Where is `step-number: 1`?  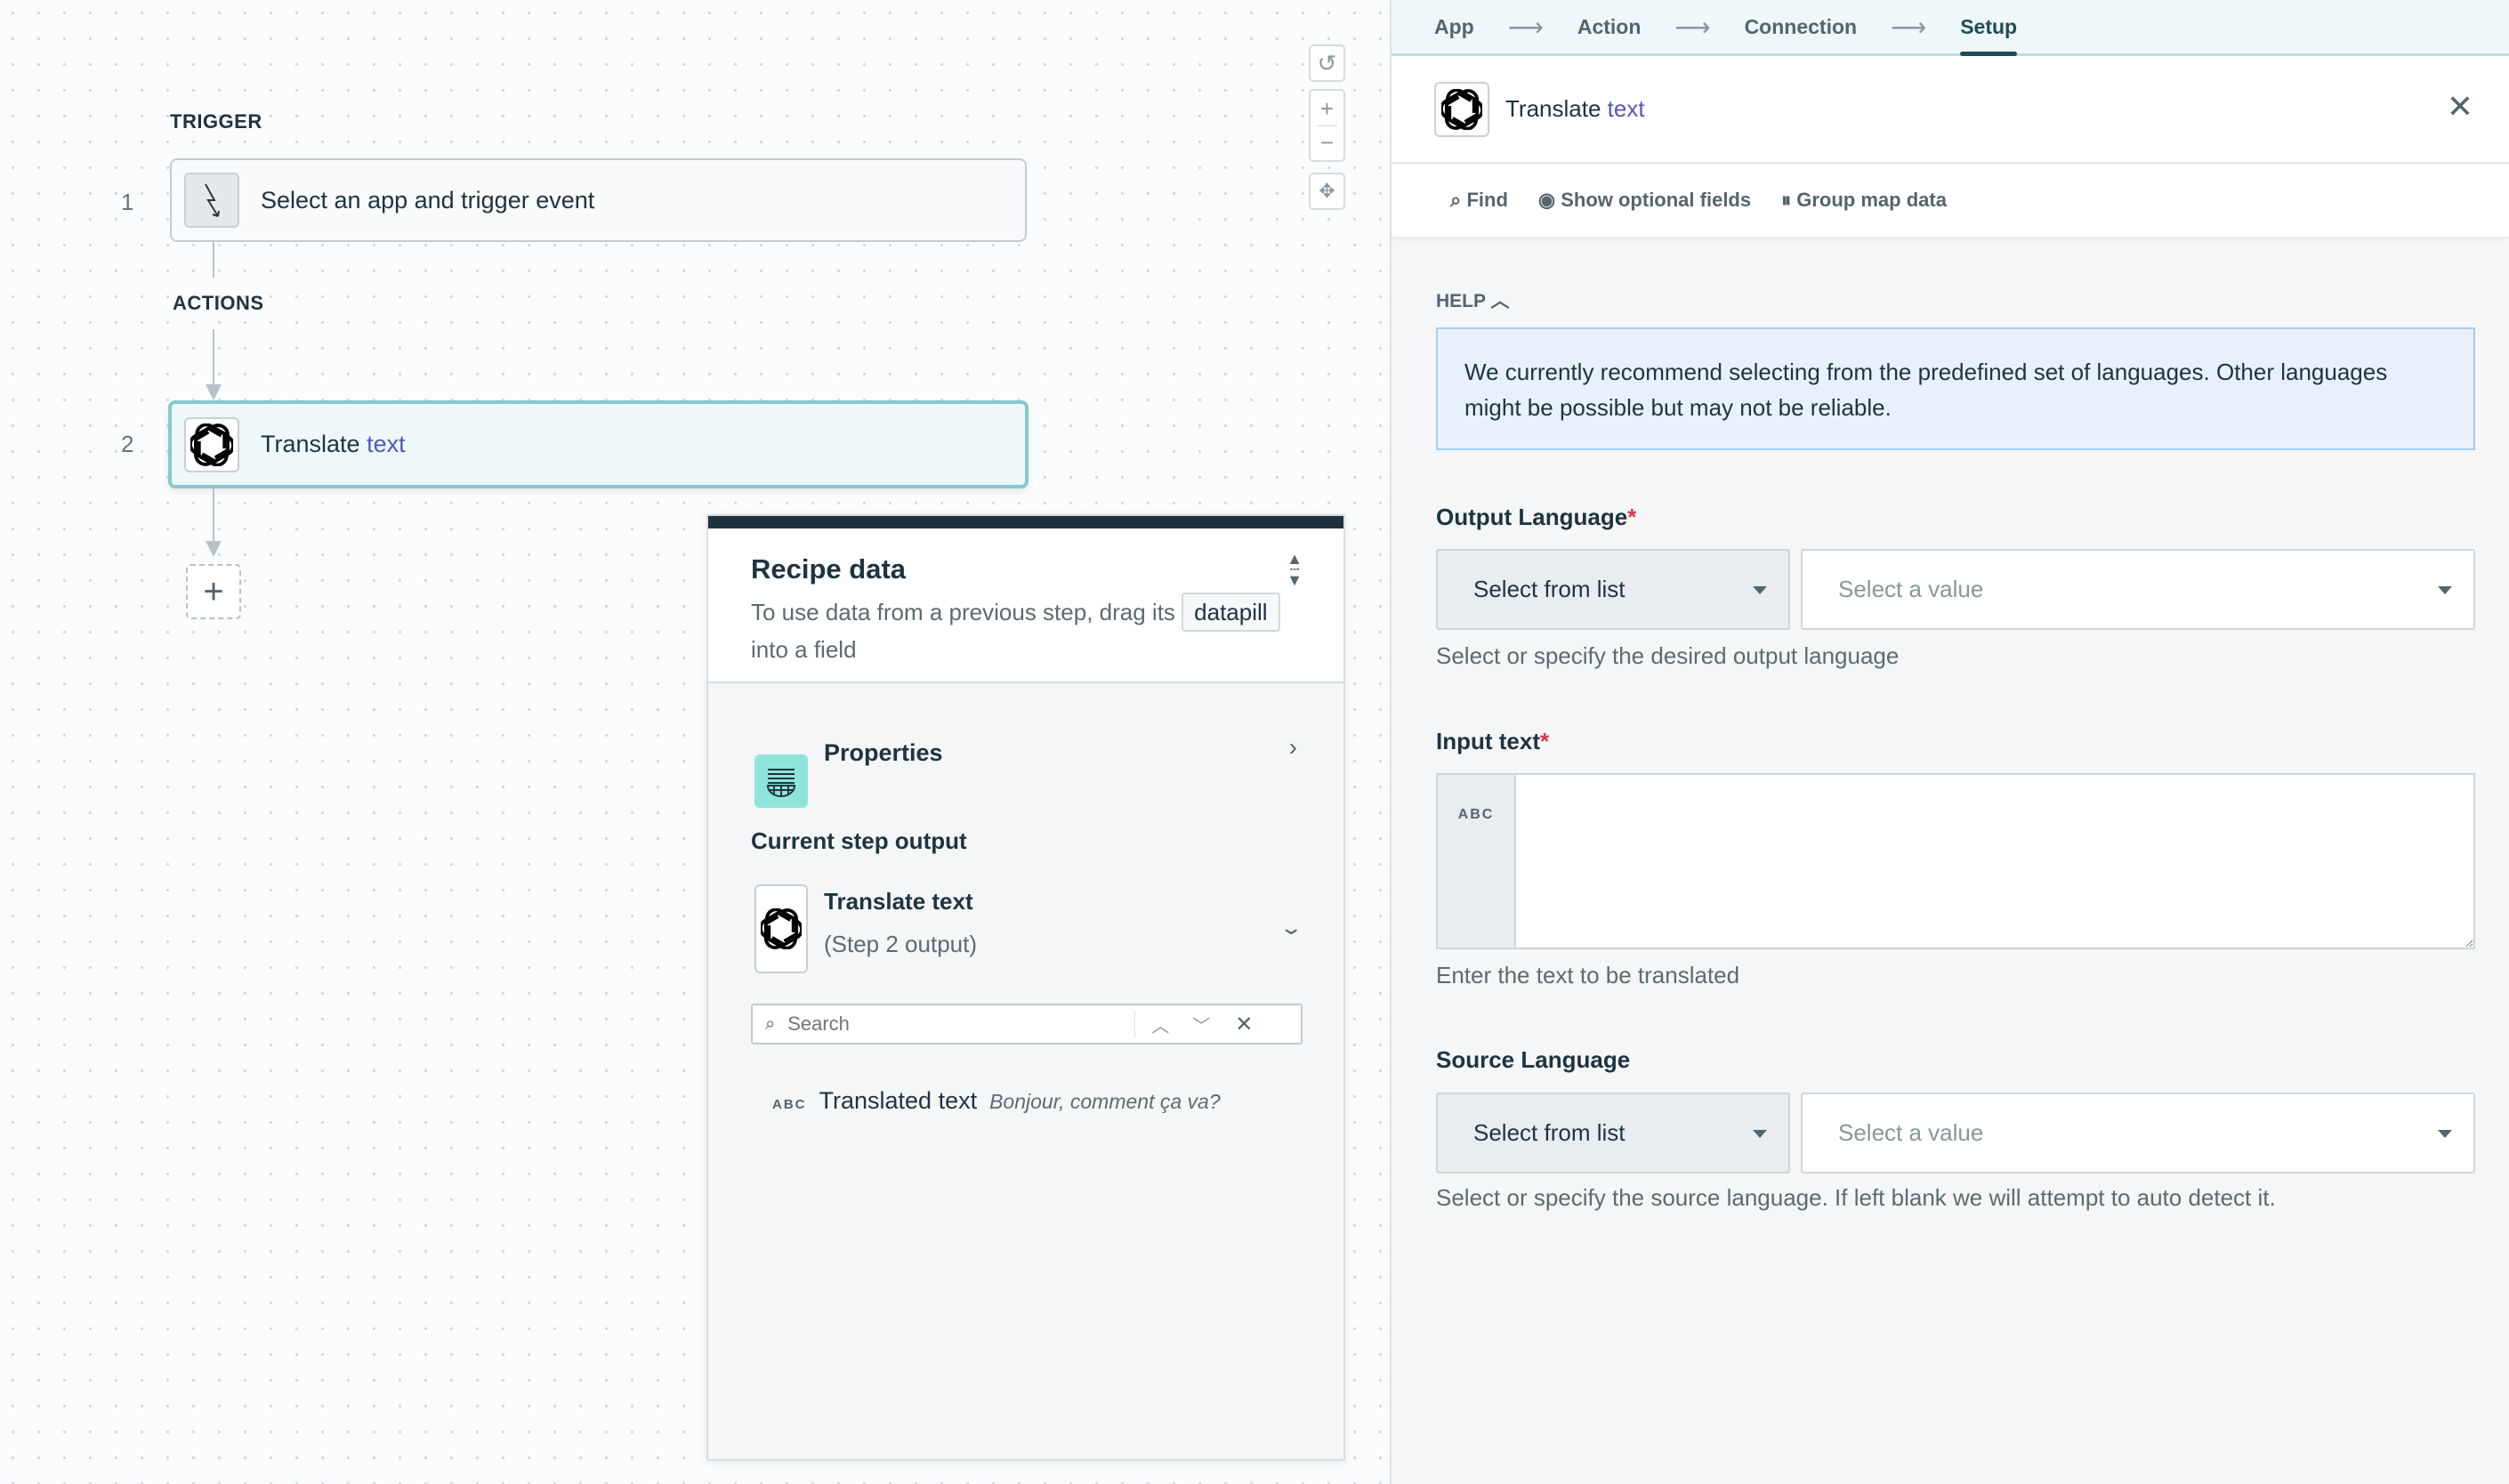
step-number: 1 is located at coordinates (127, 202).